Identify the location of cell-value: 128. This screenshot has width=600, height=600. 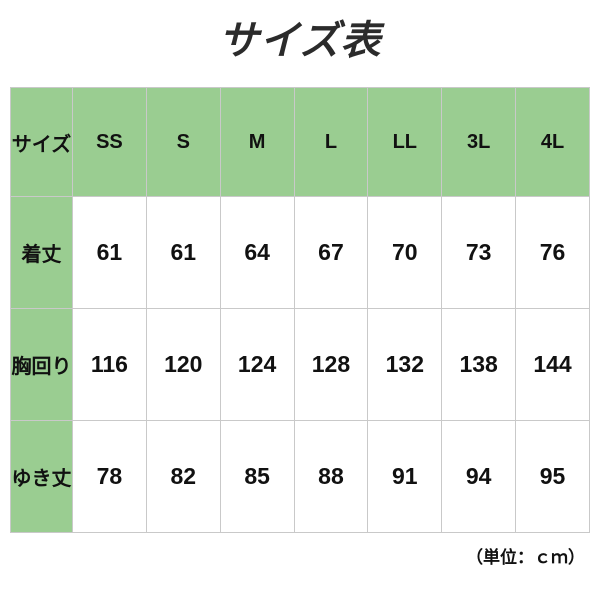
(331, 364).